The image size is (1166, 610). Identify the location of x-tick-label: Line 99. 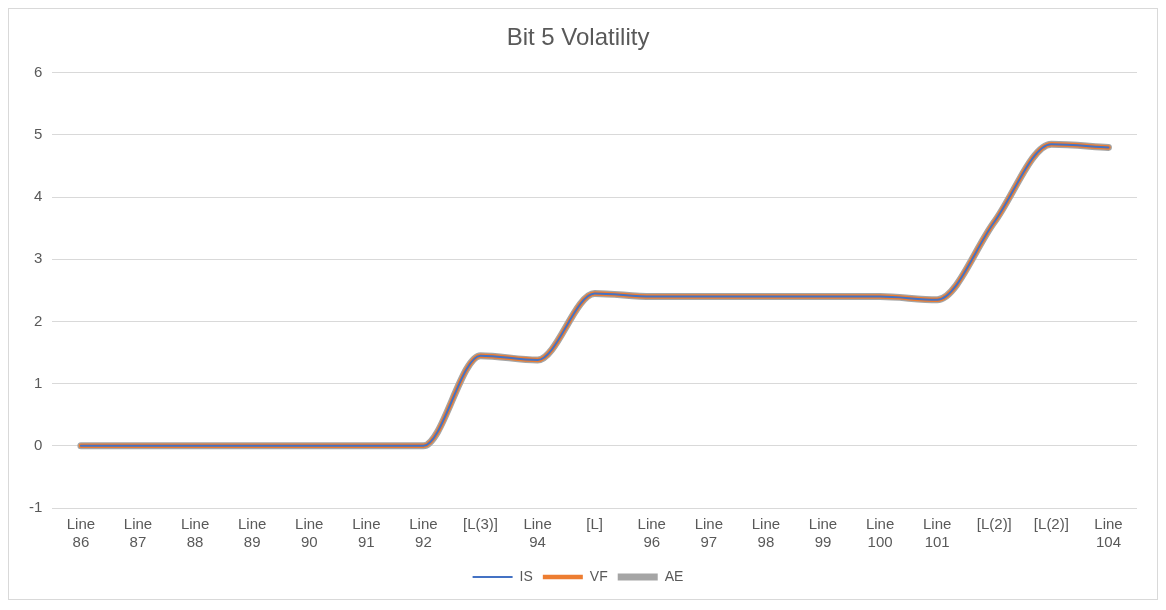
(823, 533).